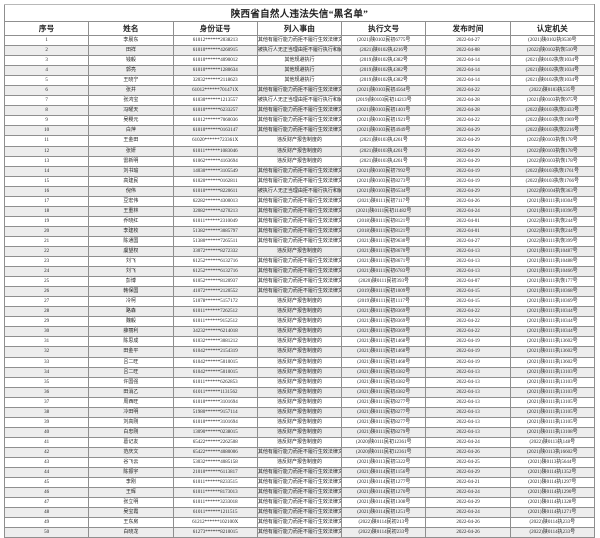 The height and width of the screenshot is (538, 600). I want to click on cell-org: (2021)陕0111执13602号, so click(552, 362).